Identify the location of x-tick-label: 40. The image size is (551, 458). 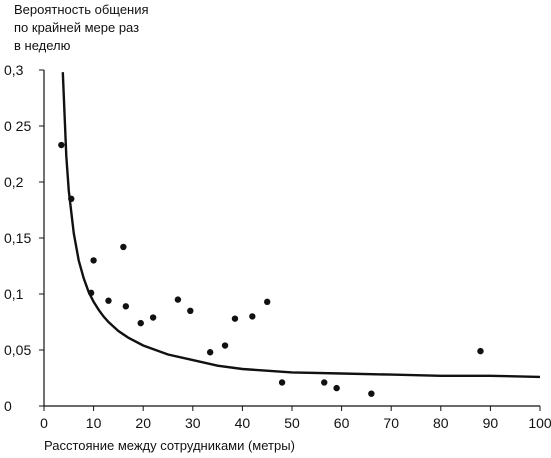
(243, 423).